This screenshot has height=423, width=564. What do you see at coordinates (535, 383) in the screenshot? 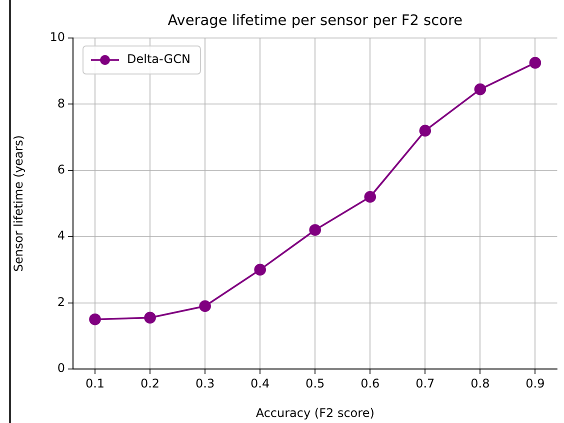
I see `x-tick-label: 0.9` at bounding box center [535, 383].